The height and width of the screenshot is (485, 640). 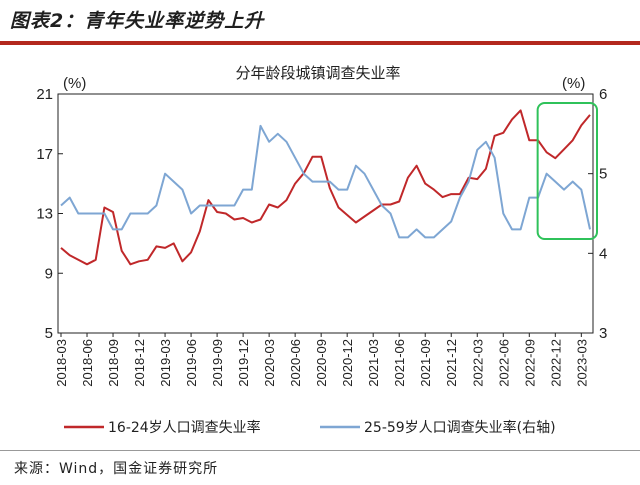 I want to click on chart-title: 分年龄段城镇调查失业率, so click(x=317, y=73).